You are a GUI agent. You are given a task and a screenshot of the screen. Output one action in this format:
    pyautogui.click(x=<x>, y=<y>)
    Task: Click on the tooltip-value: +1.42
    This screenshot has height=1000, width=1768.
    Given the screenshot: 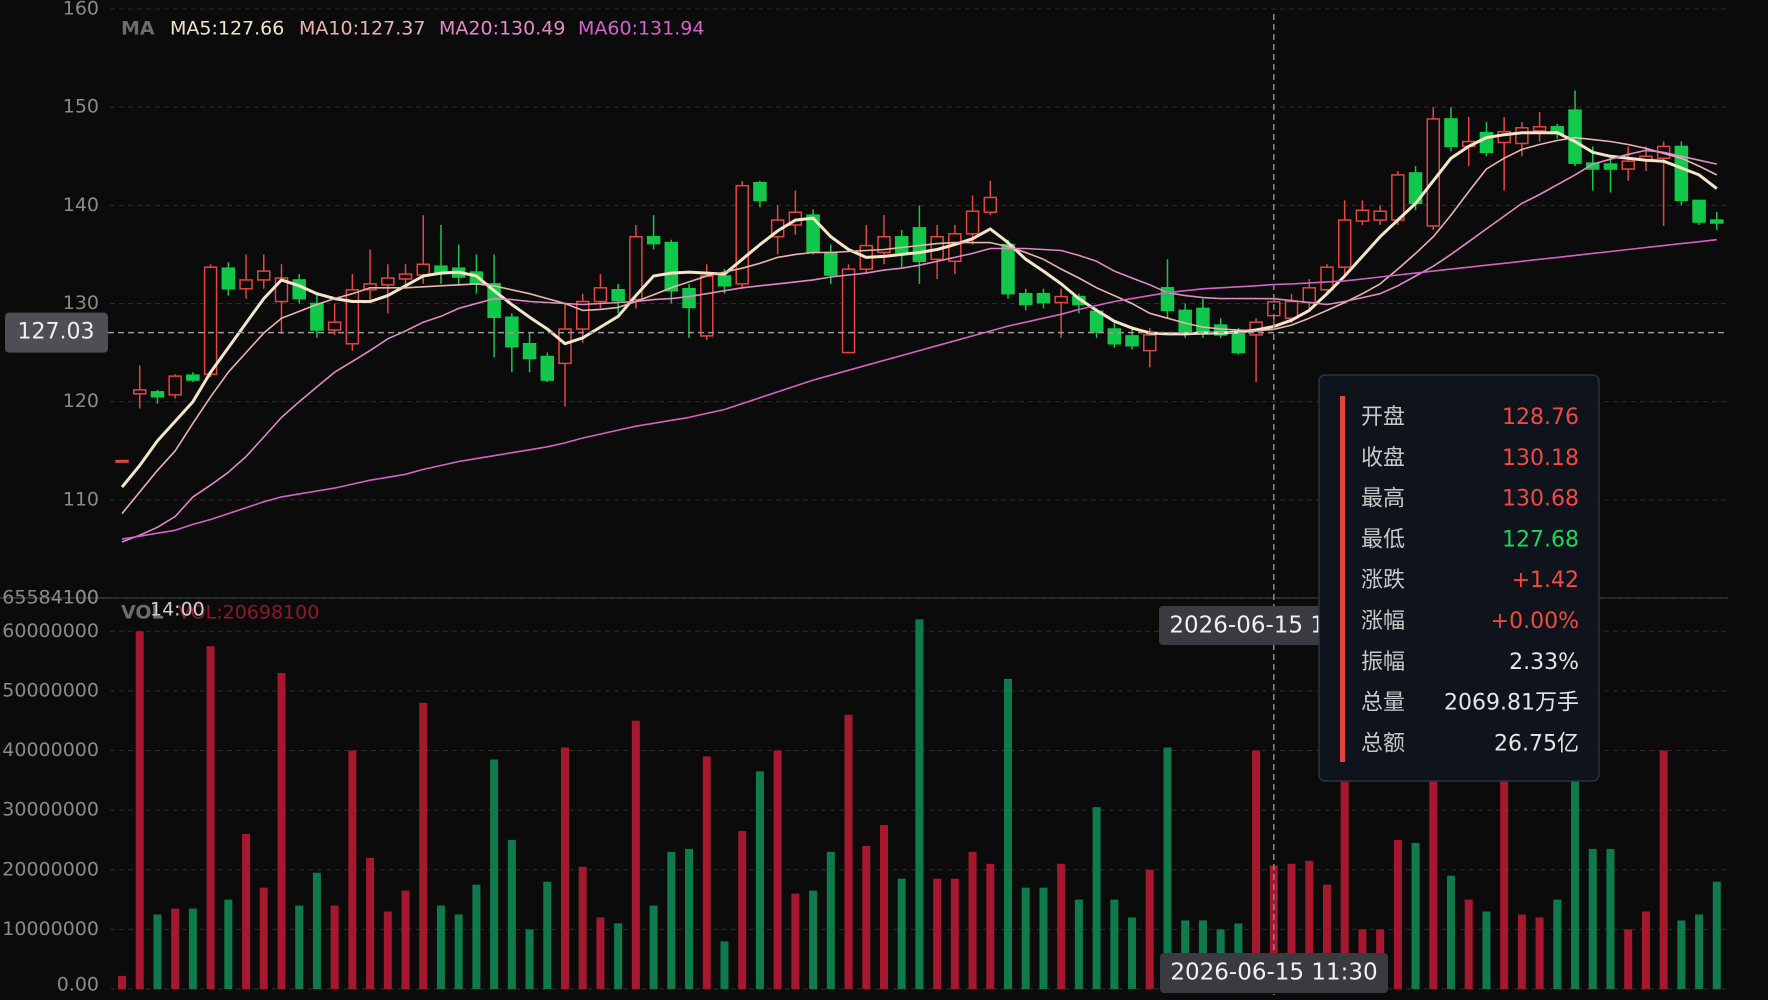 What is the action you would take?
    pyautogui.click(x=1545, y=580)
    